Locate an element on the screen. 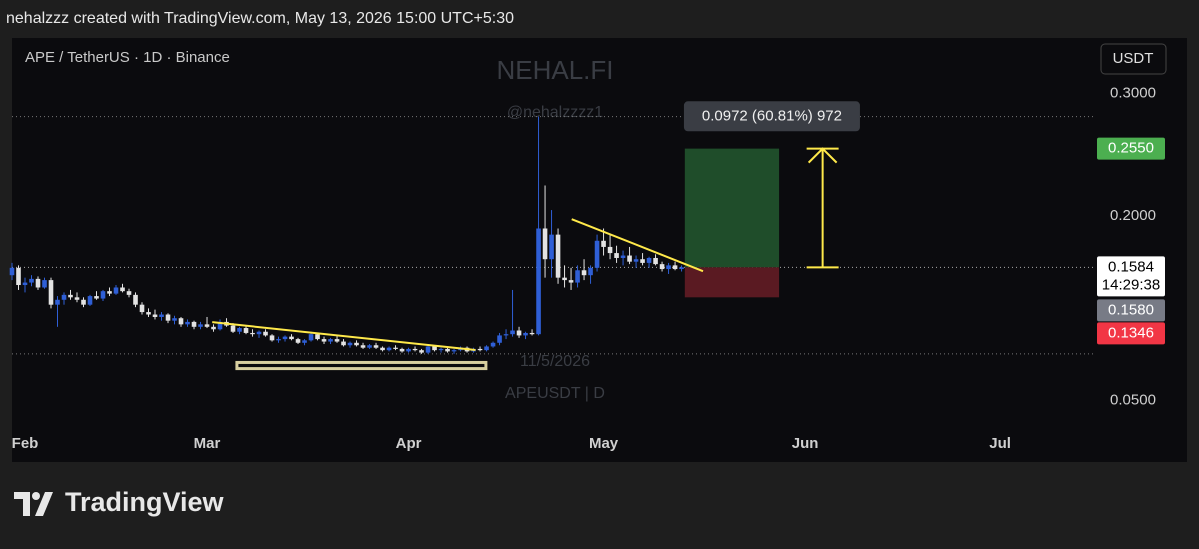  arrow-head is located at coordinates (822, 155).